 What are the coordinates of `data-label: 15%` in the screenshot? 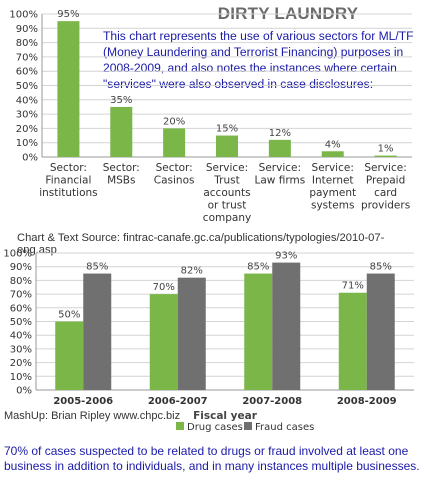 It's located at (227, 129).